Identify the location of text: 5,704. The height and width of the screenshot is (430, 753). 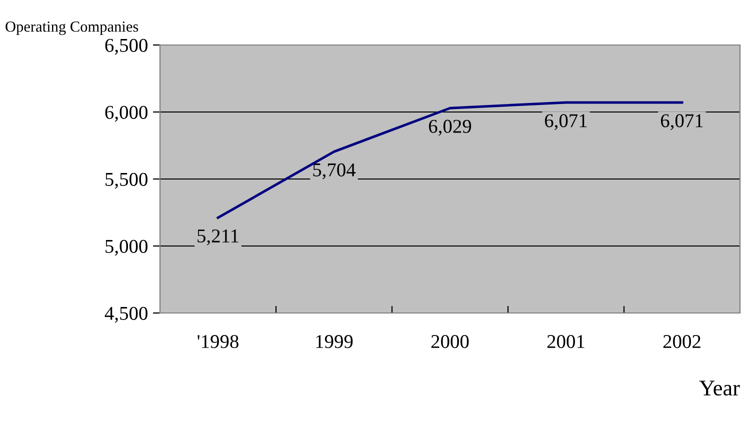
(334, 171).